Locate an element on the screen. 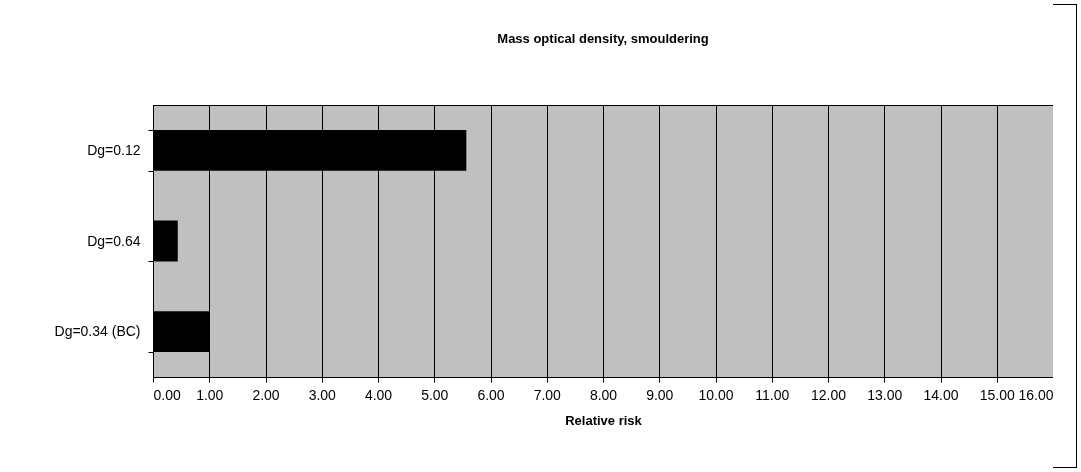 The width and height of the screenshot is (1081, 472). x-tick-label: 15.00 is located at coordinates (997, 394).